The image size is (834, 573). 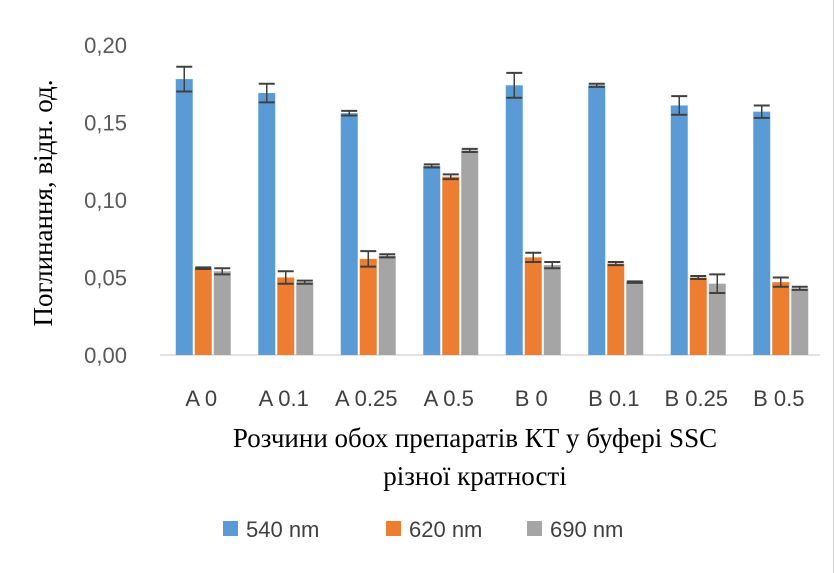 What do you see at coordinates (449, 398) in the screenshot?
I see `category-label: A 0.5` at bounding box center [449, 398].